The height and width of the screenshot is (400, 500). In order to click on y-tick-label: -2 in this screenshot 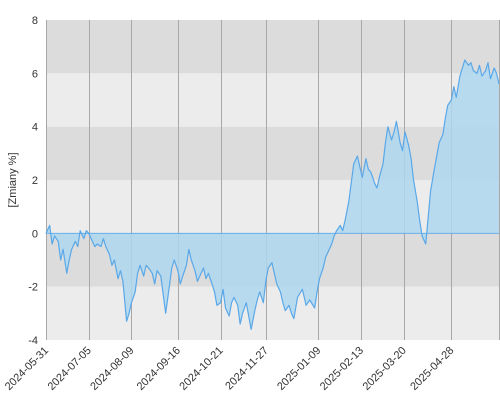, I will do `click(33, 288)`.